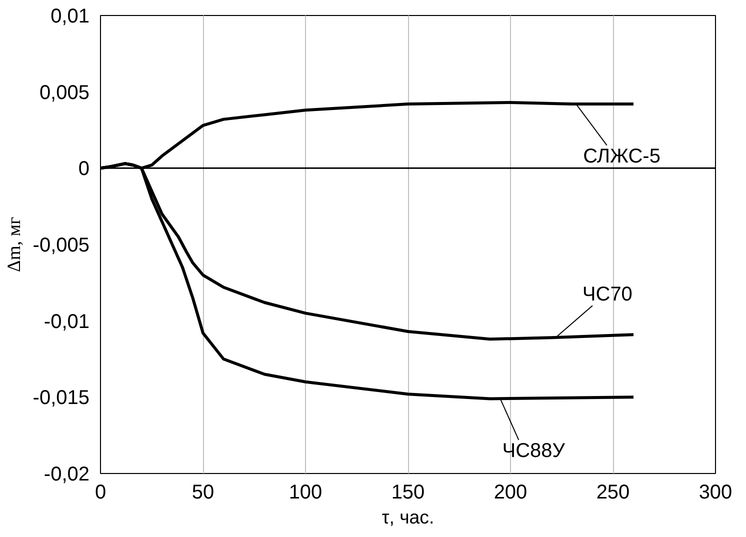 The image size is (746, 537). Describe the element at coordinates (305, 493) in the screenshot. I see `x-tick-label: 100` at that location.